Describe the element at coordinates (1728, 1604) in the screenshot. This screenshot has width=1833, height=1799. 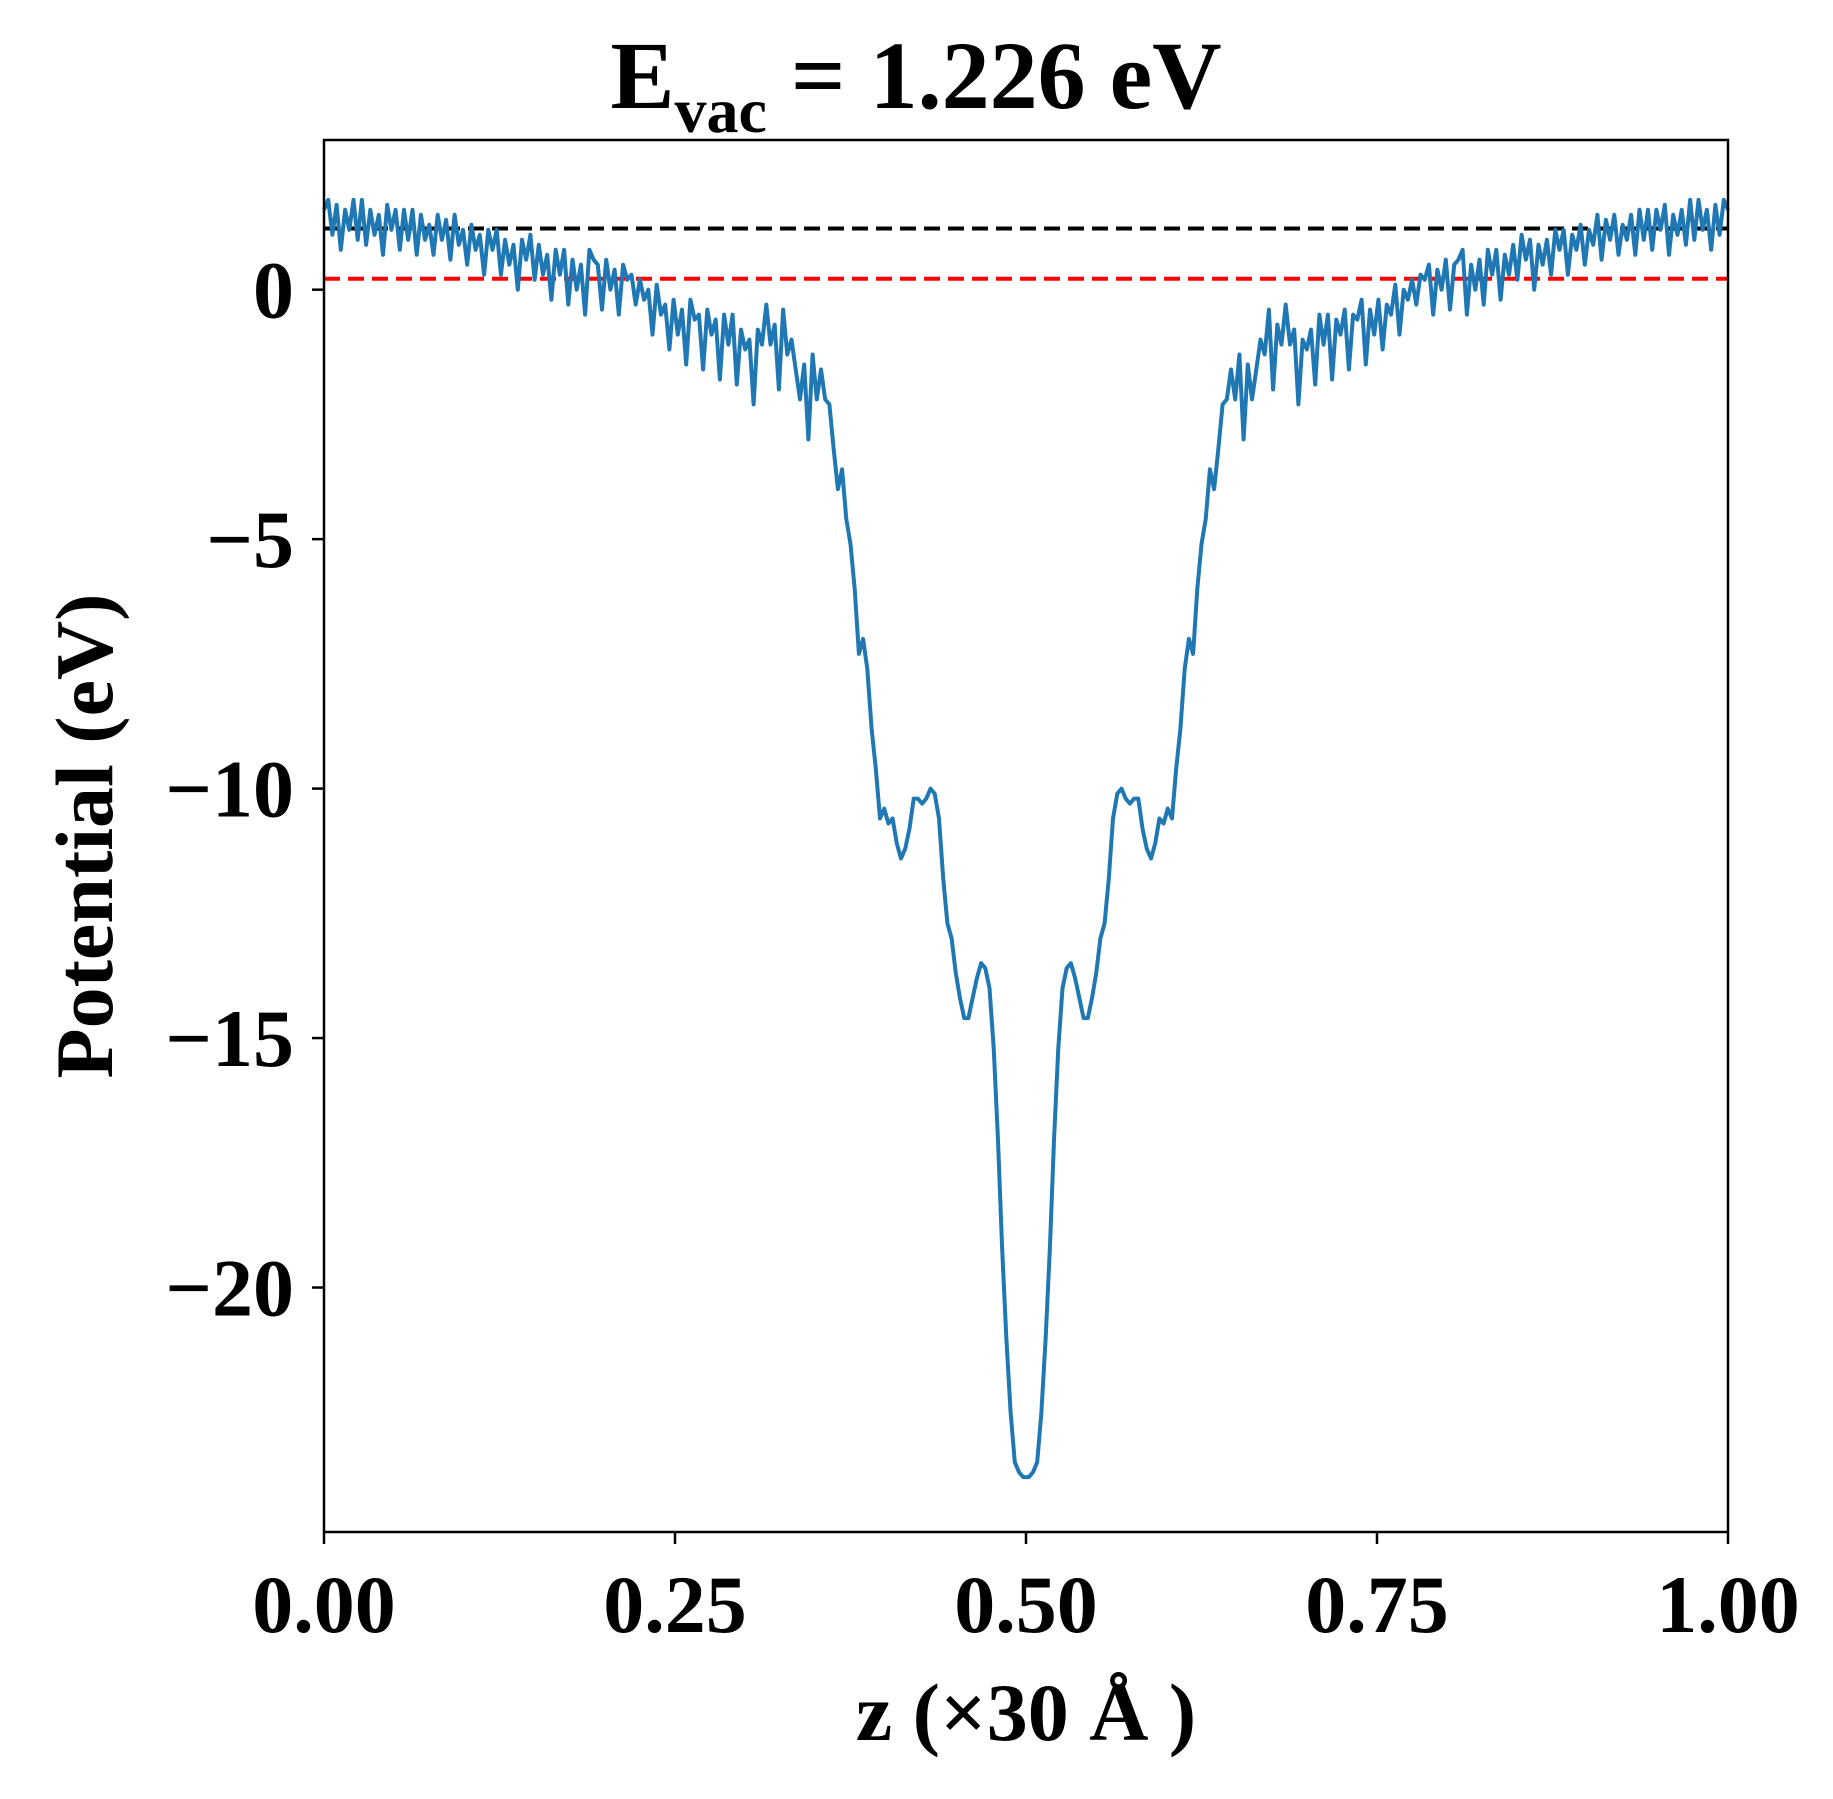
I see `x-tick-label: 1.00` at that location.